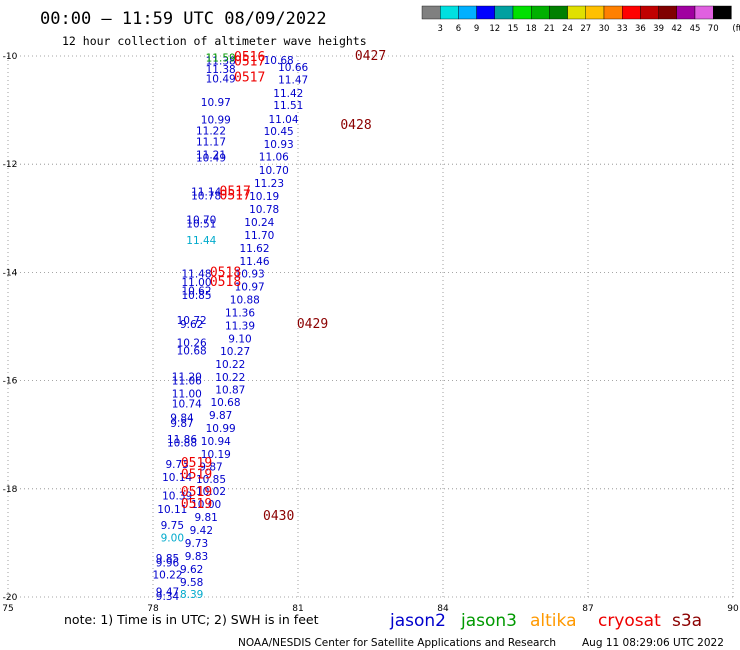 This screenshot has height=650, width=740. I want to click on wave-height-label: 11.17, so click(211, 142).